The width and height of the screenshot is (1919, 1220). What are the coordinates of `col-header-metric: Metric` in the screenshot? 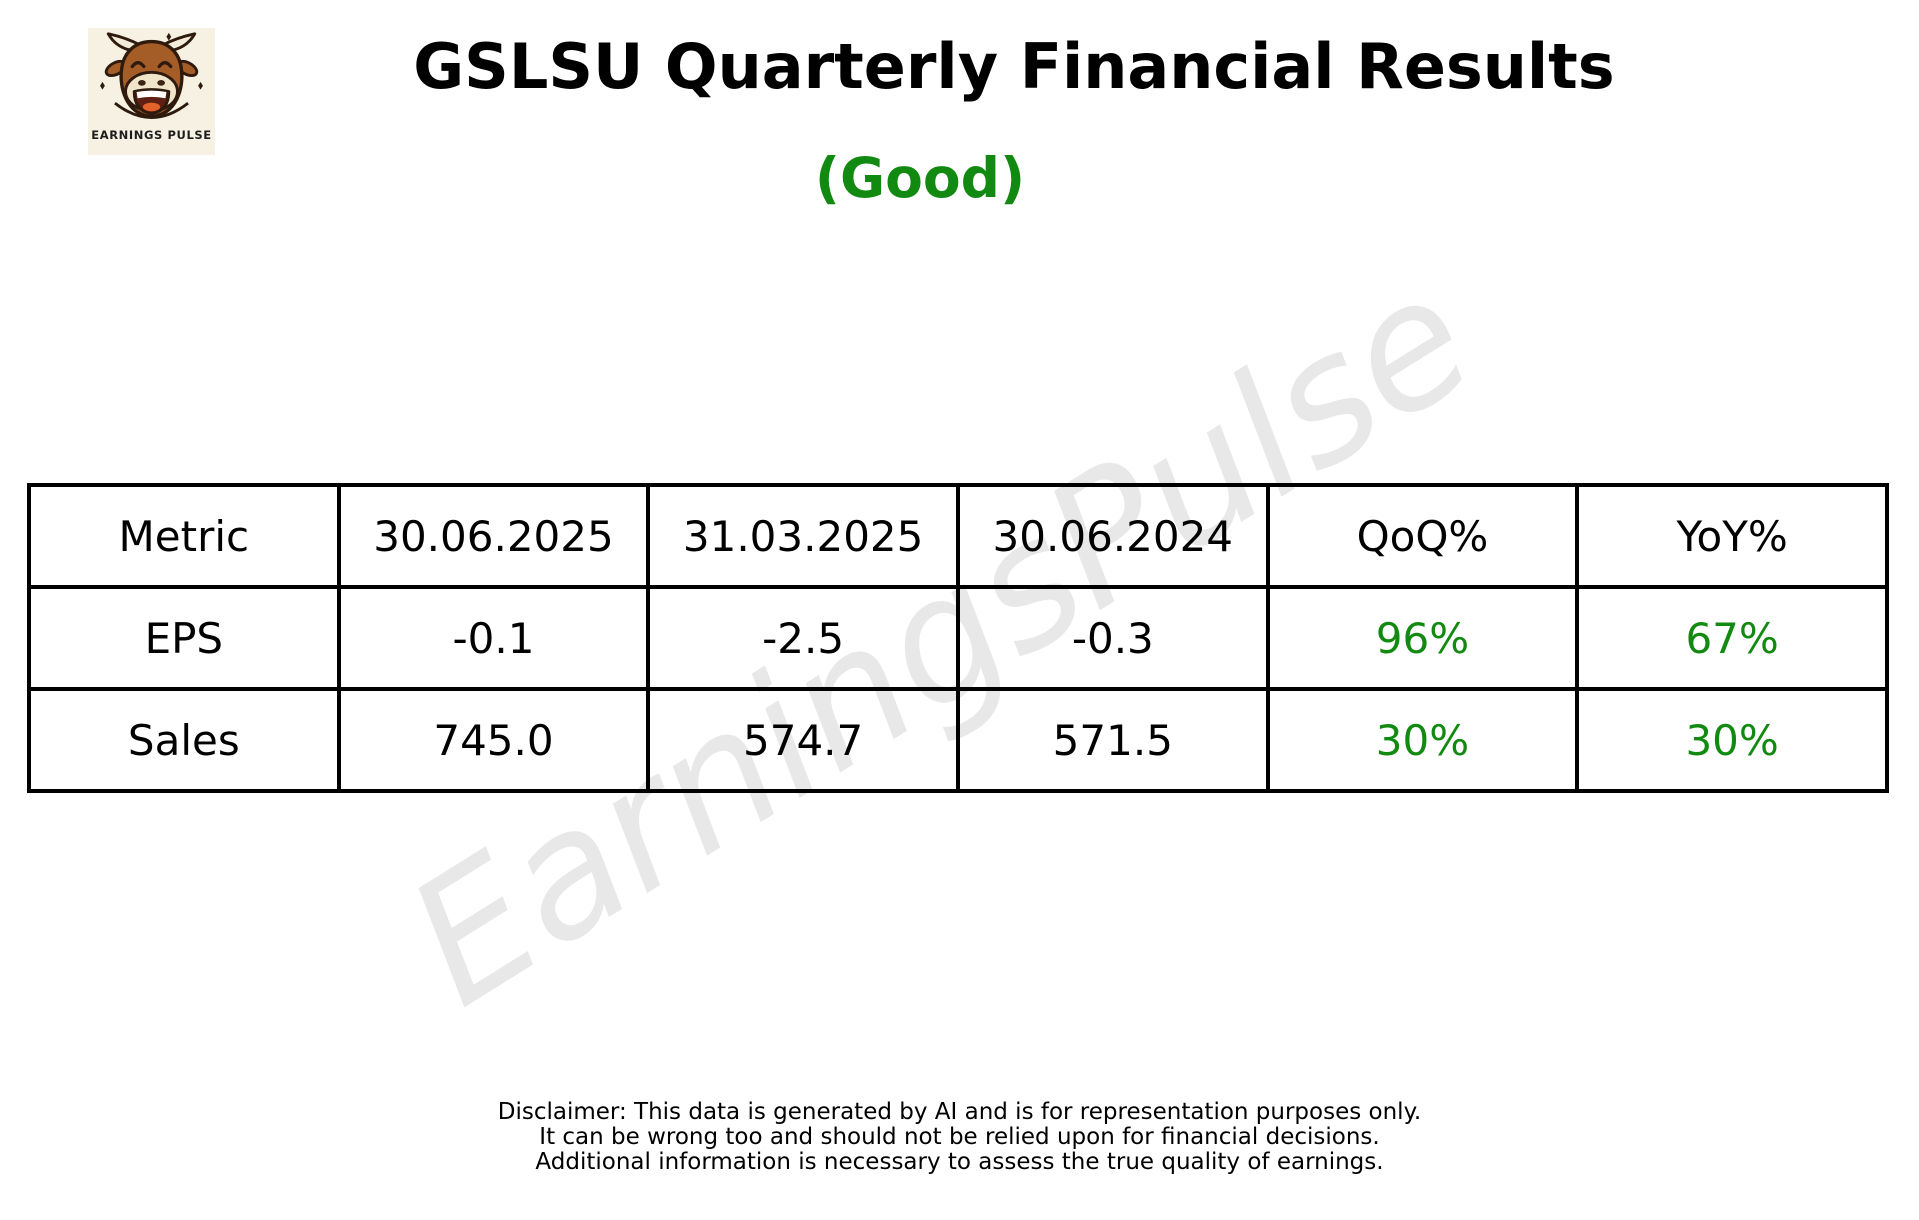 It's located at (184, 536).